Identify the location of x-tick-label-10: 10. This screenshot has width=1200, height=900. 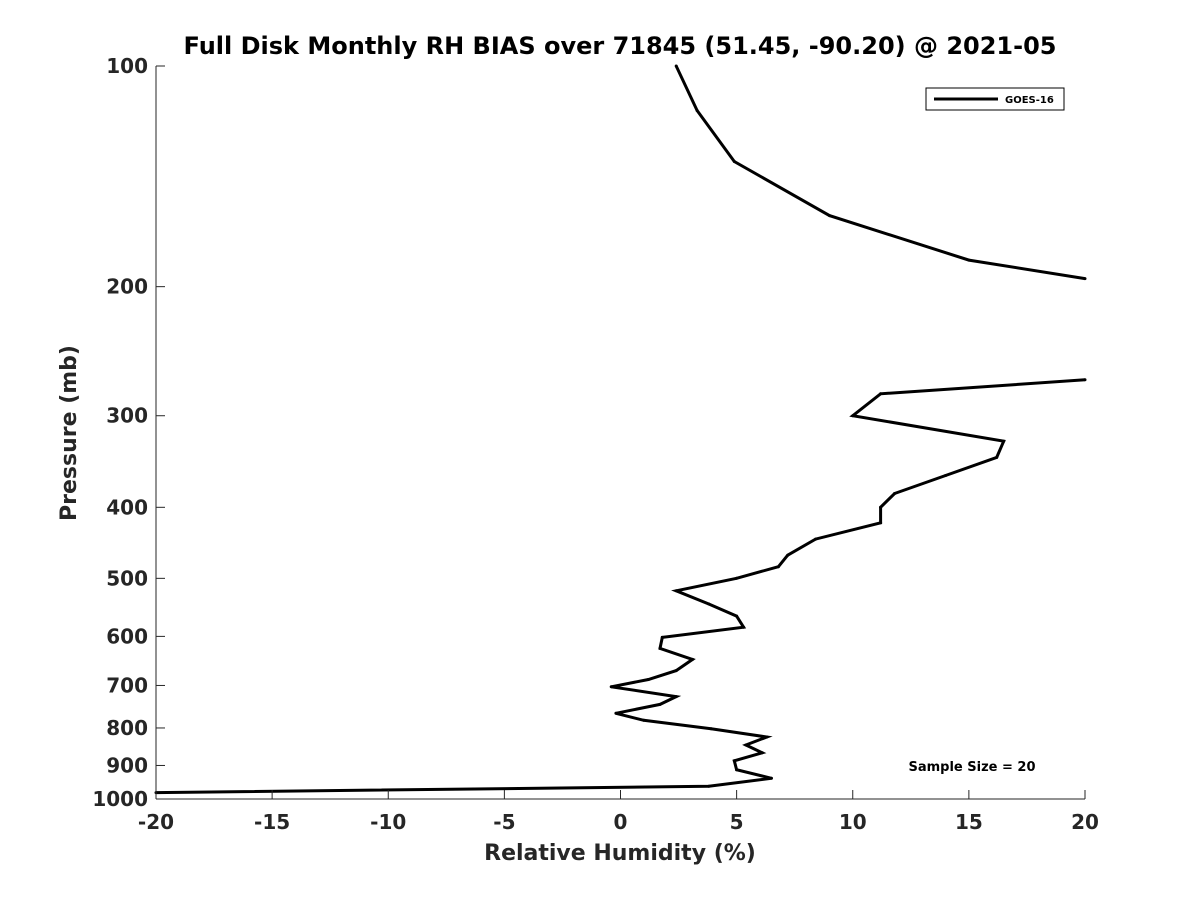
(853, 822).